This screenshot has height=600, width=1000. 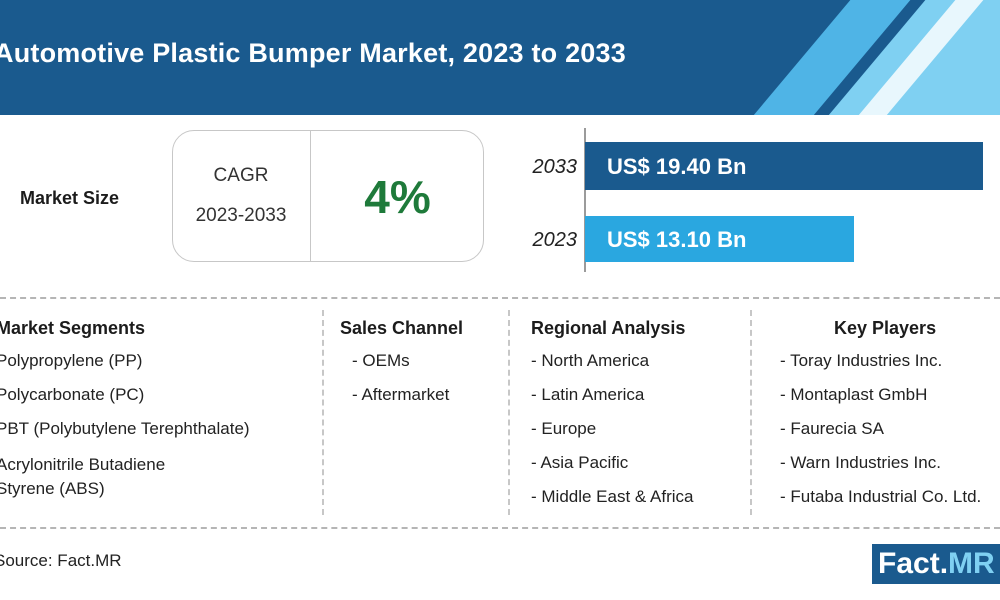 What do you see at coordinates (971, 563) in the screenshot?
I see `logo-suffix: MR` at bounding box center [971, 563].